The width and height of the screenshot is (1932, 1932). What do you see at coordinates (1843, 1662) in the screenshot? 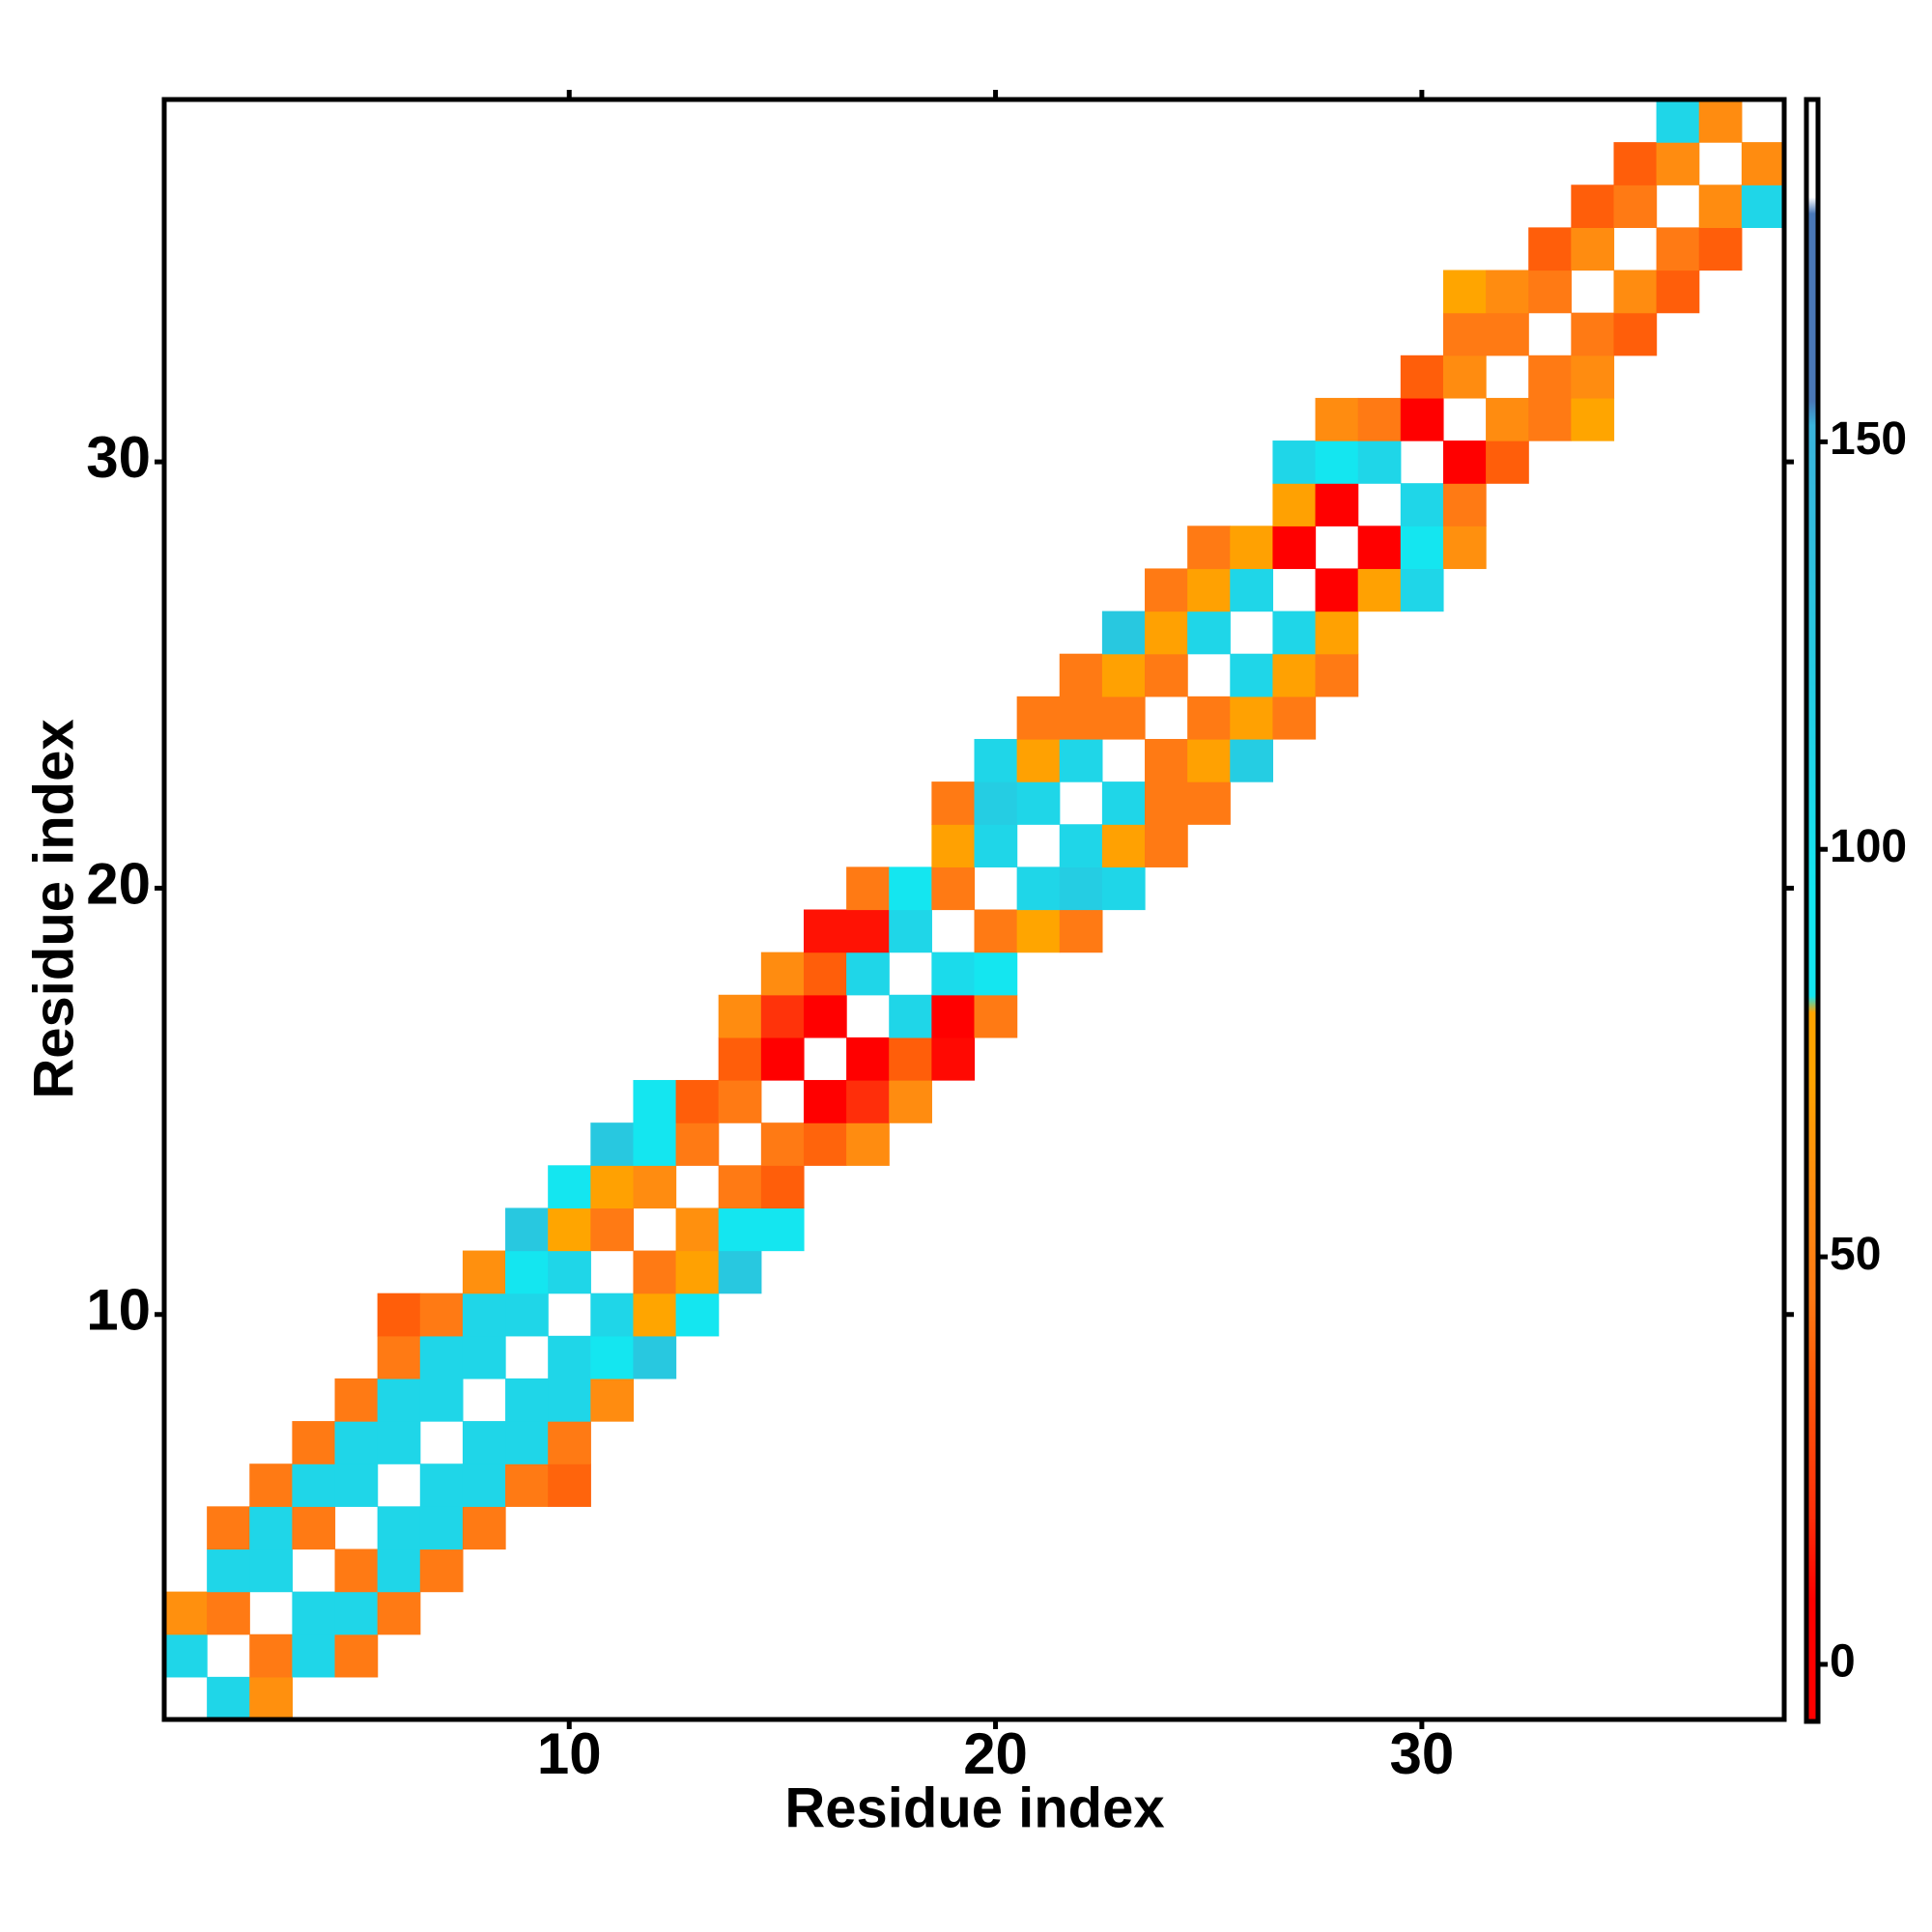
I see `colorbar-tick-label: 0` at bounding box center [1843, 1662].